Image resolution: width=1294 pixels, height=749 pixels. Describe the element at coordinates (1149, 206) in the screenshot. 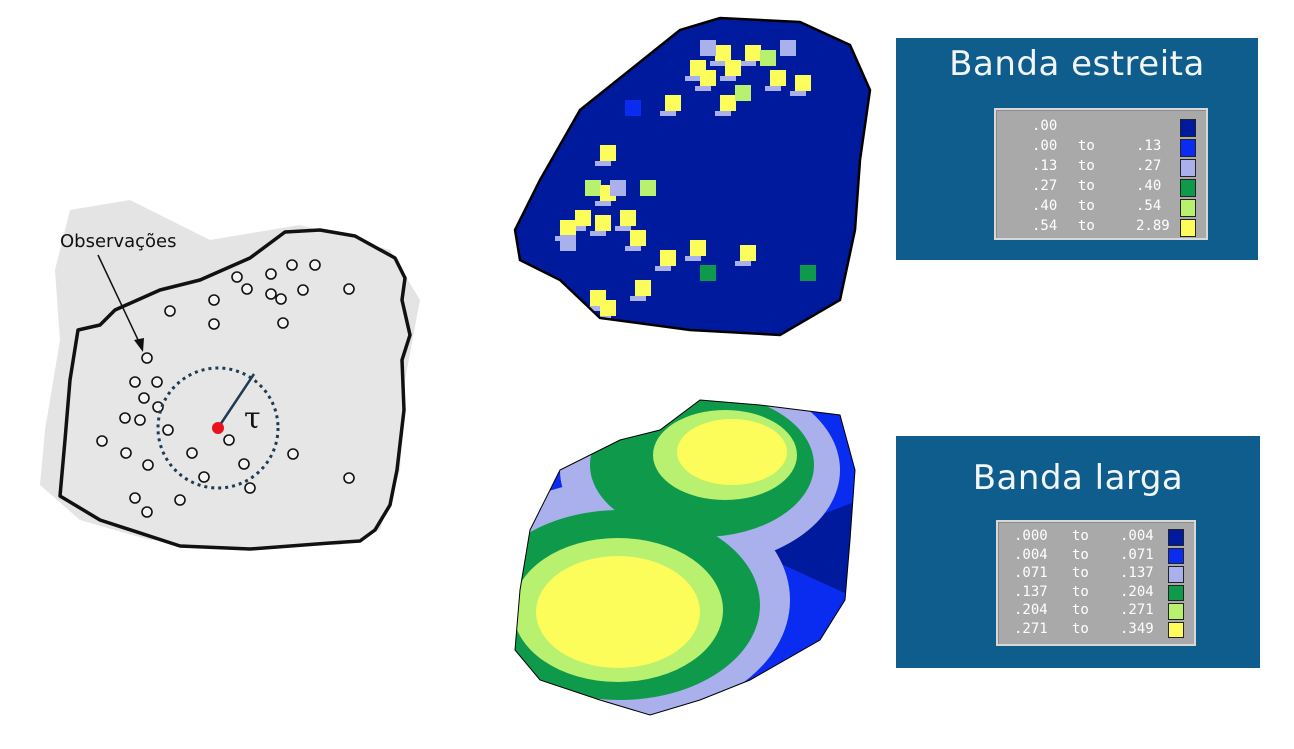

I see `legend-to: .54` at that location.